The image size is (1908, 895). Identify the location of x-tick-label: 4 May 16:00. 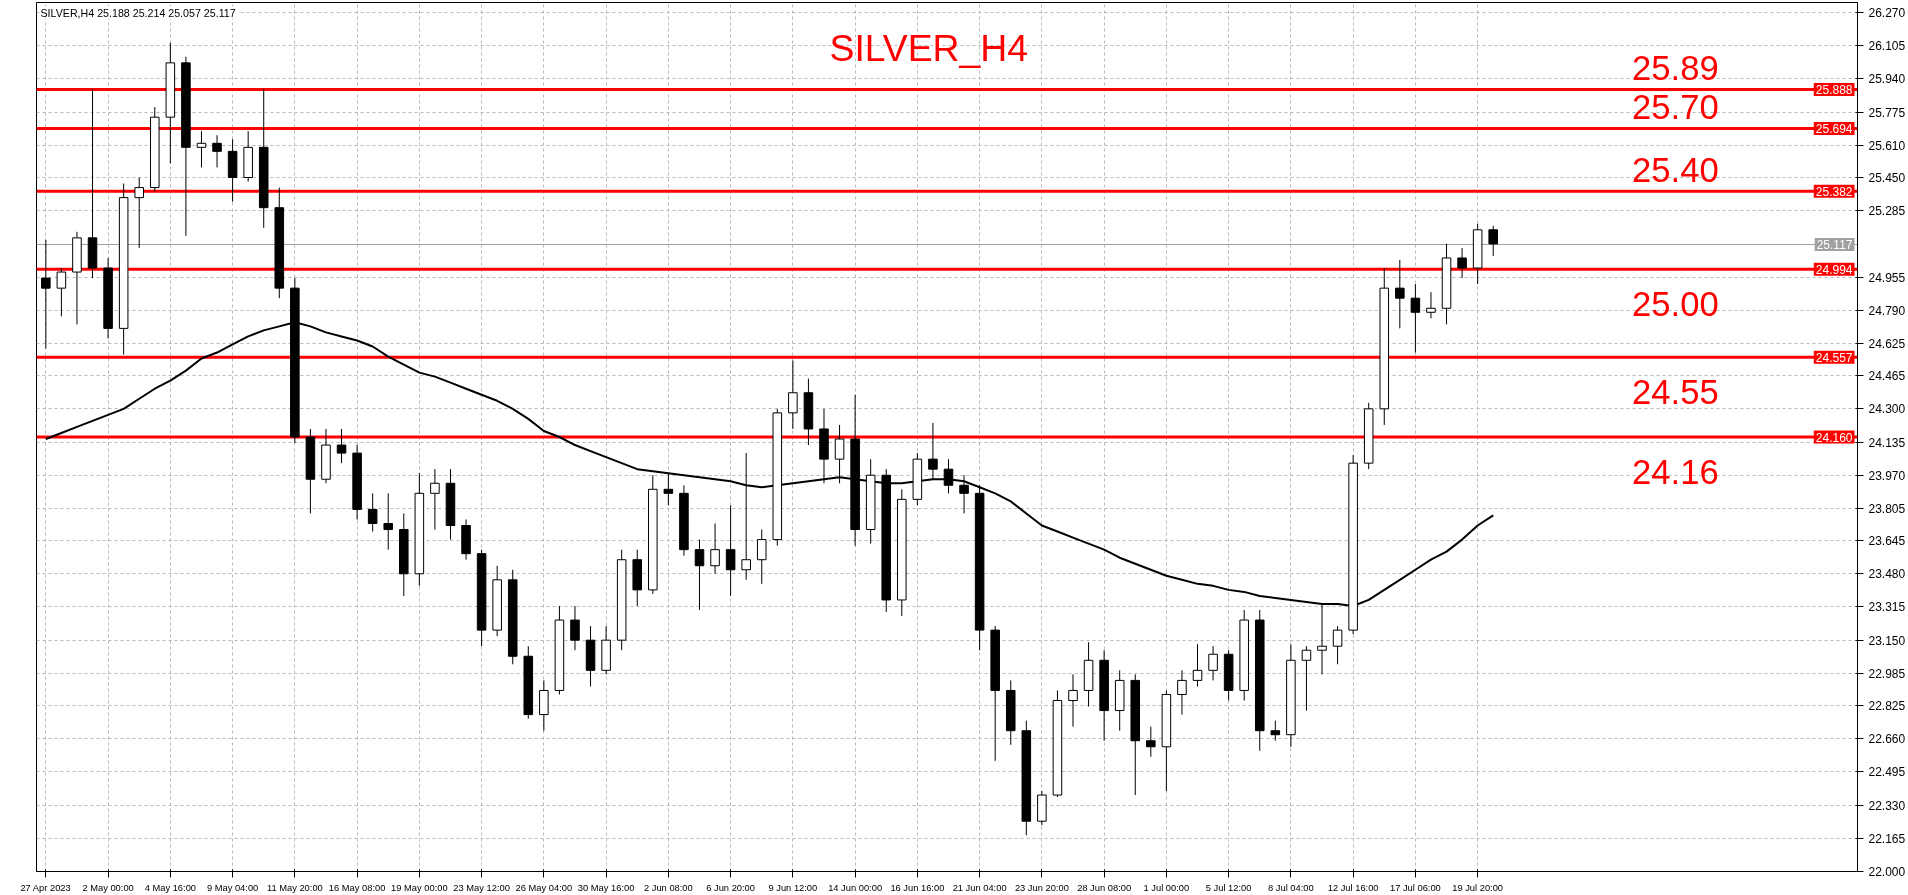
(170, 887).